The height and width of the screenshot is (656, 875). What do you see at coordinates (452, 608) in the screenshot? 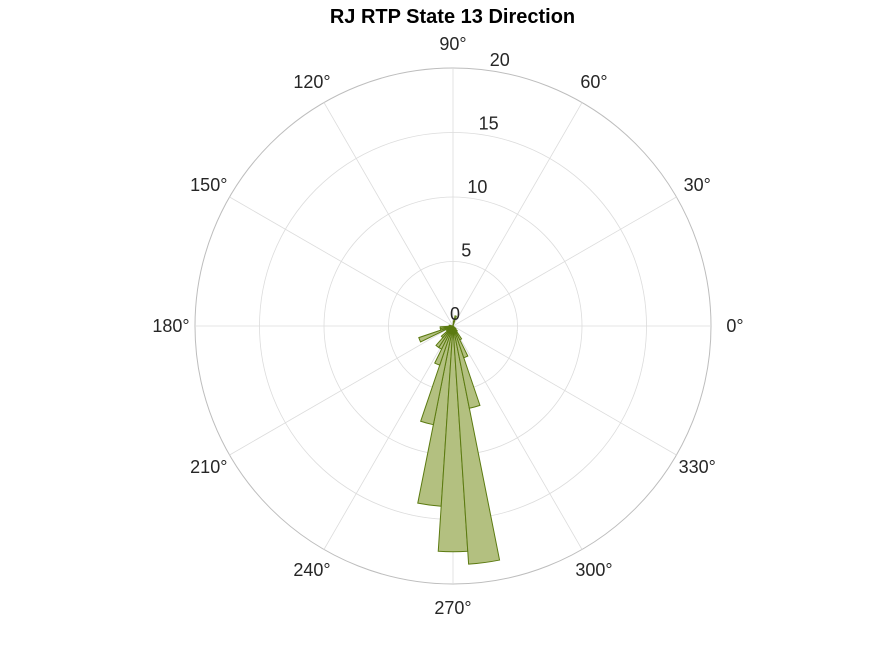
I see `theta-tick-label: 270°` at bounding box center [452, 608].